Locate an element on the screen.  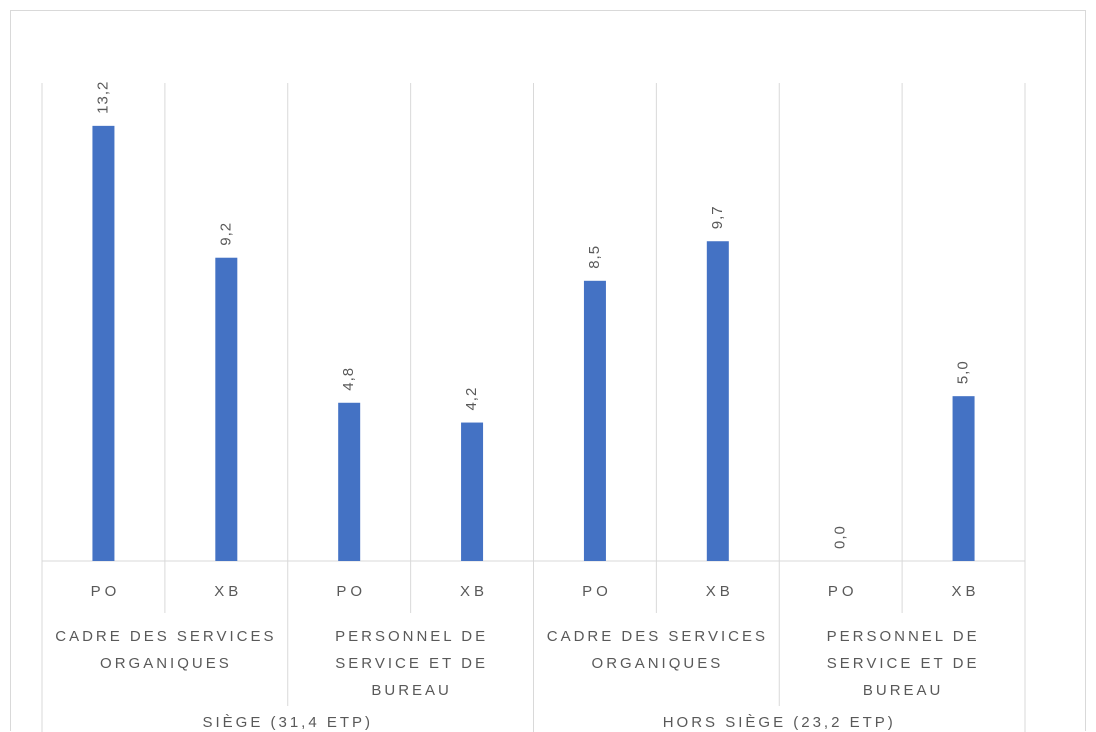
data-label: 9,7 is located at coordinates (717, 217).